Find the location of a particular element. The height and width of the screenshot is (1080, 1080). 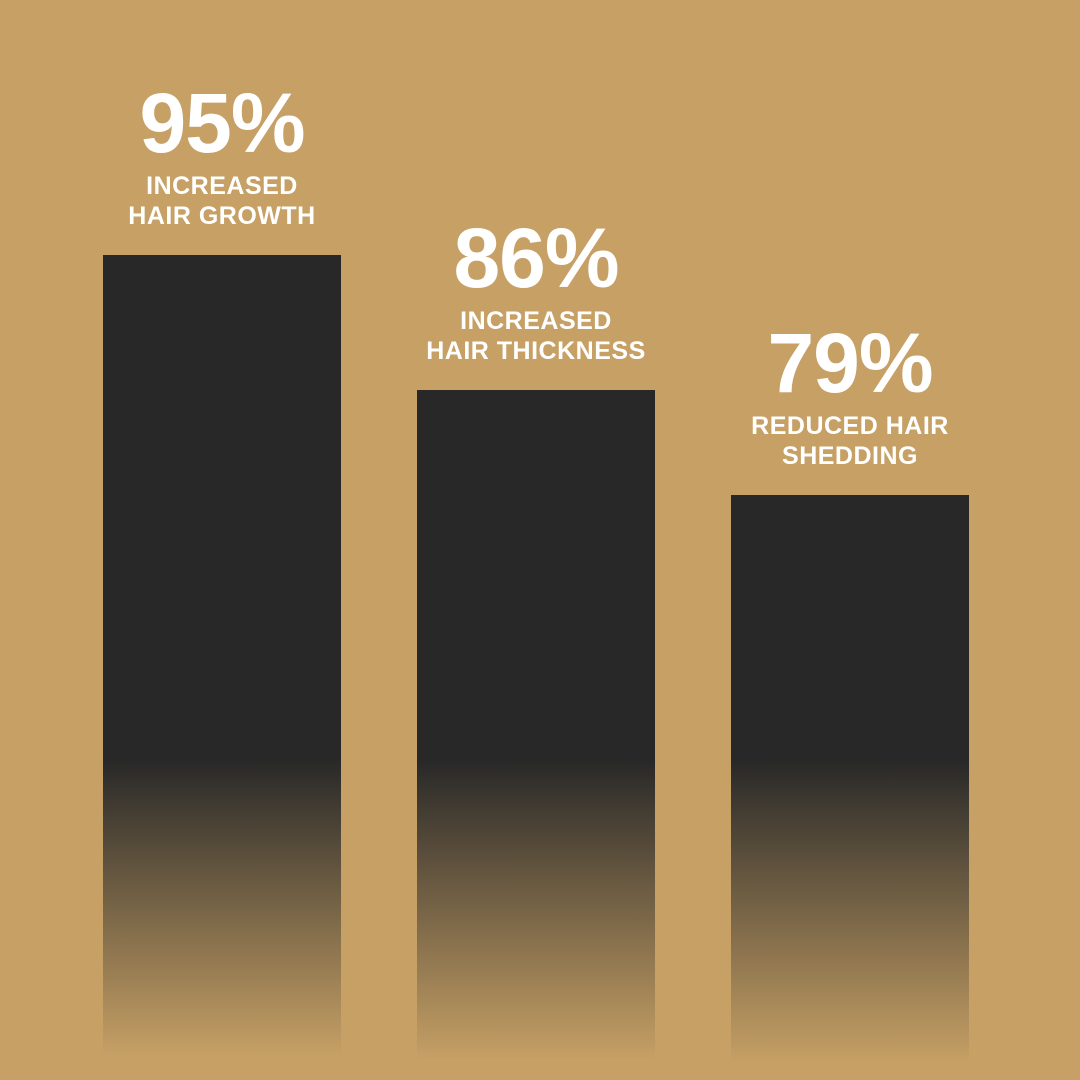

value-label: 95% is located at coordinates (222, 123).